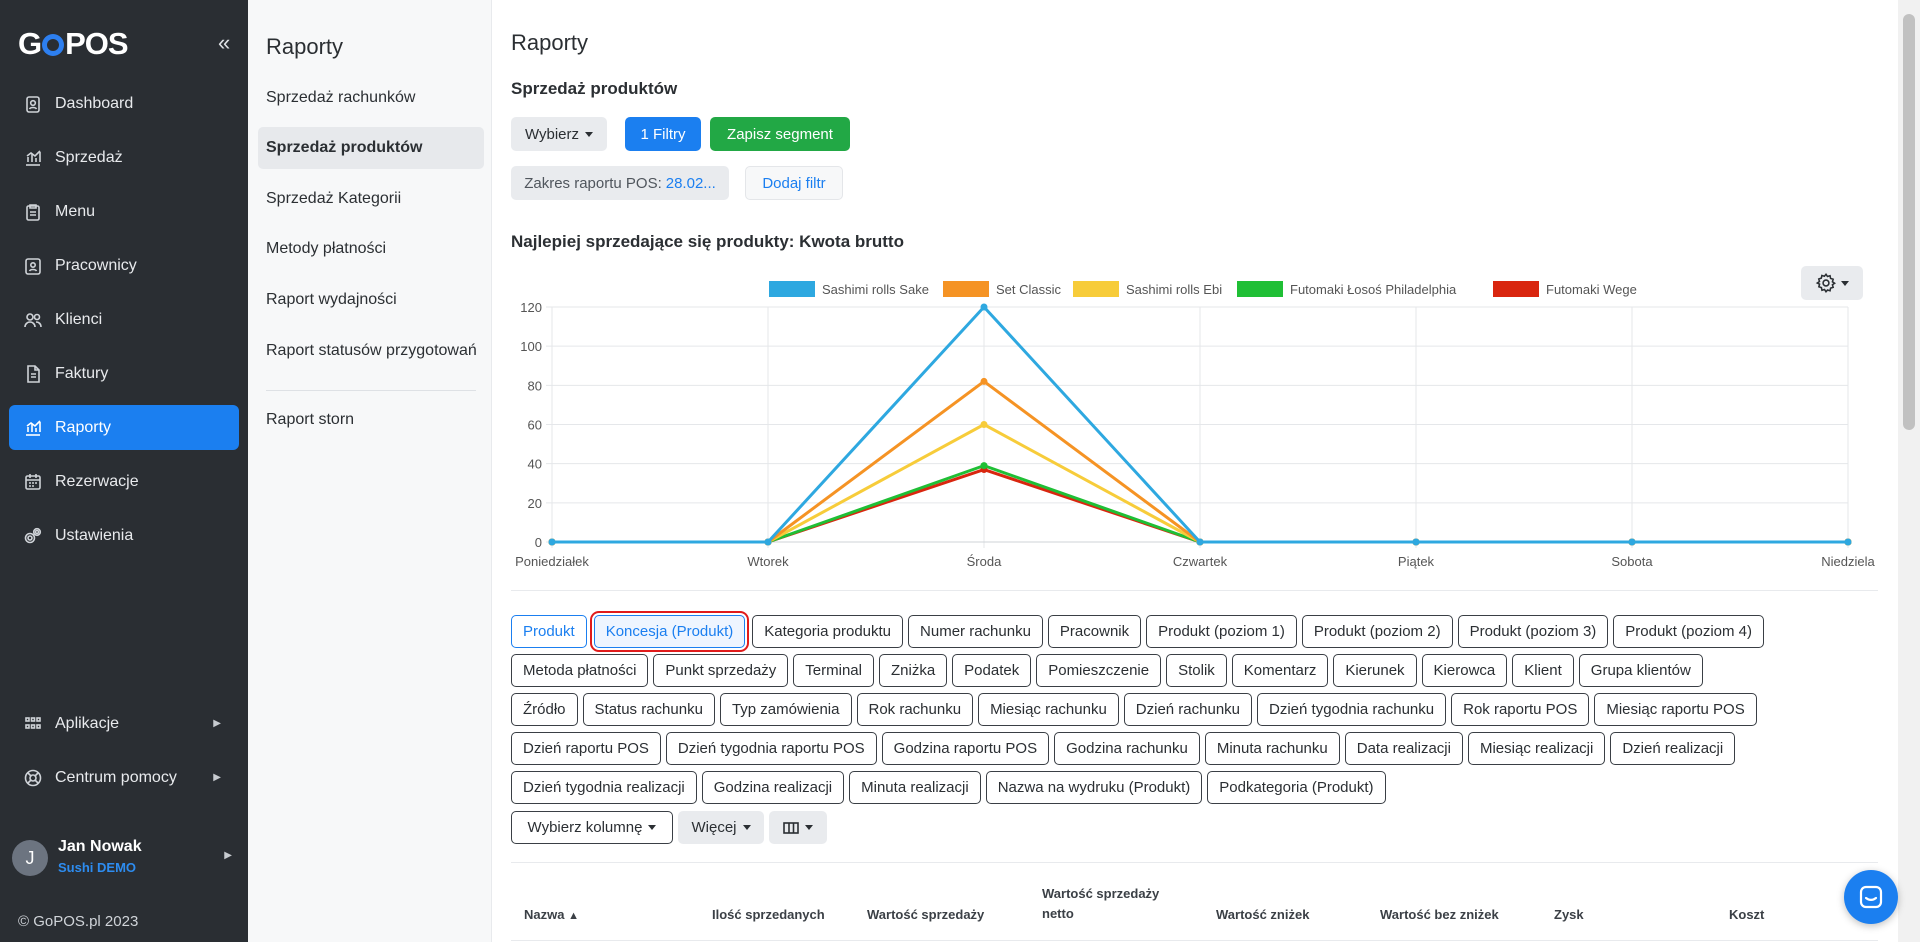  I want to click on columns-toggle-button, so click(798, 827).